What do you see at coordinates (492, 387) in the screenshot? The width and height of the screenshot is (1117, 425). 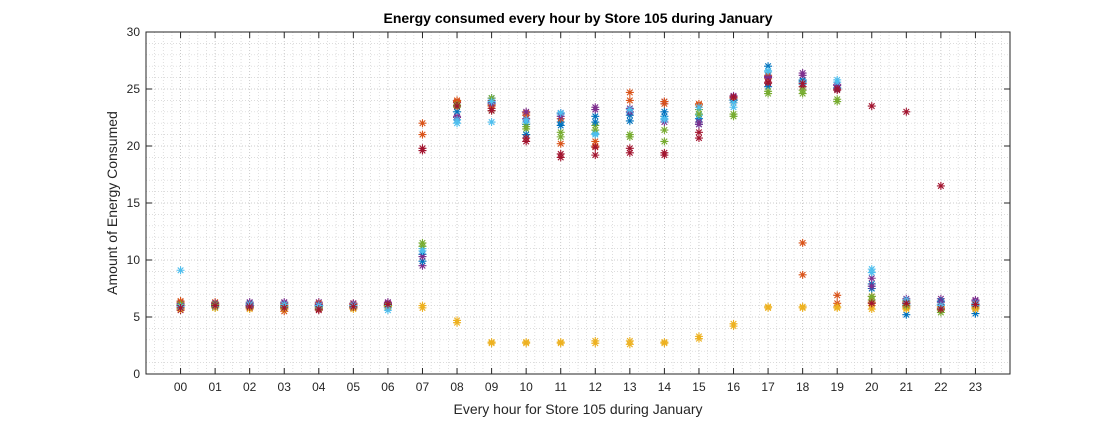 I see `x-tick-label-09: 09` at bounding box center [492, 387].